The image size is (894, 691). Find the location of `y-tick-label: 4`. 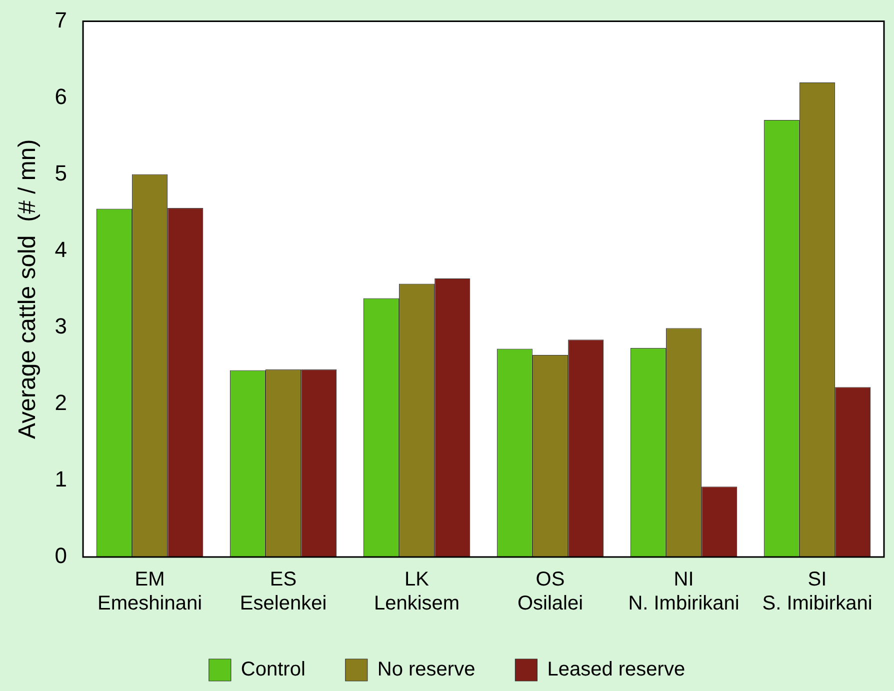

y-tick-label: 4 is located at coordinates (61, 249).